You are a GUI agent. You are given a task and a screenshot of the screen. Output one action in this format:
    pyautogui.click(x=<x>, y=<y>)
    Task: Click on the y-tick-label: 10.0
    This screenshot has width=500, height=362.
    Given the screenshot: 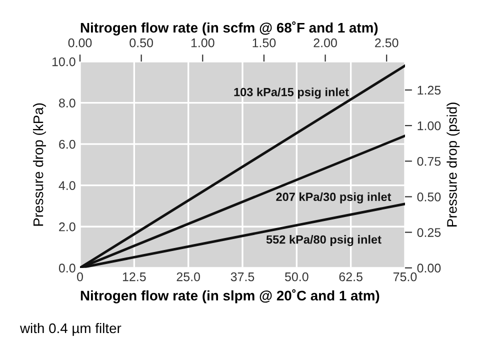 What is the action you would take?
    pyautogui.click(x=64, y=61)
    